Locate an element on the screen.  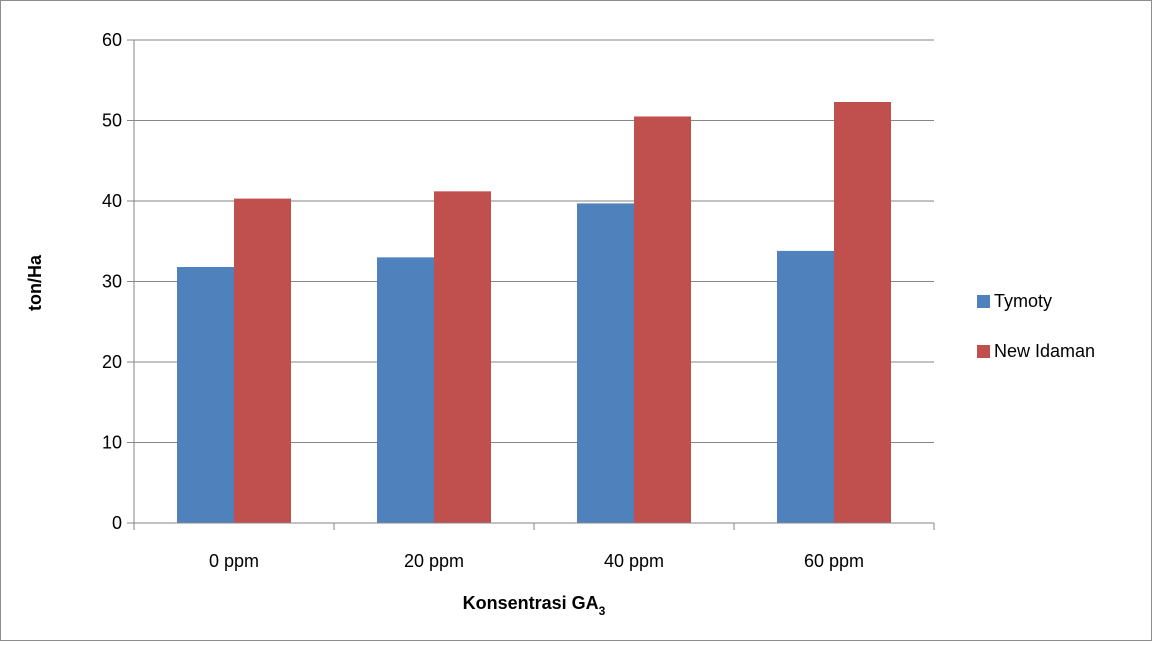
x-tick-label: 20 ppm is located at coordinates (434, 561).